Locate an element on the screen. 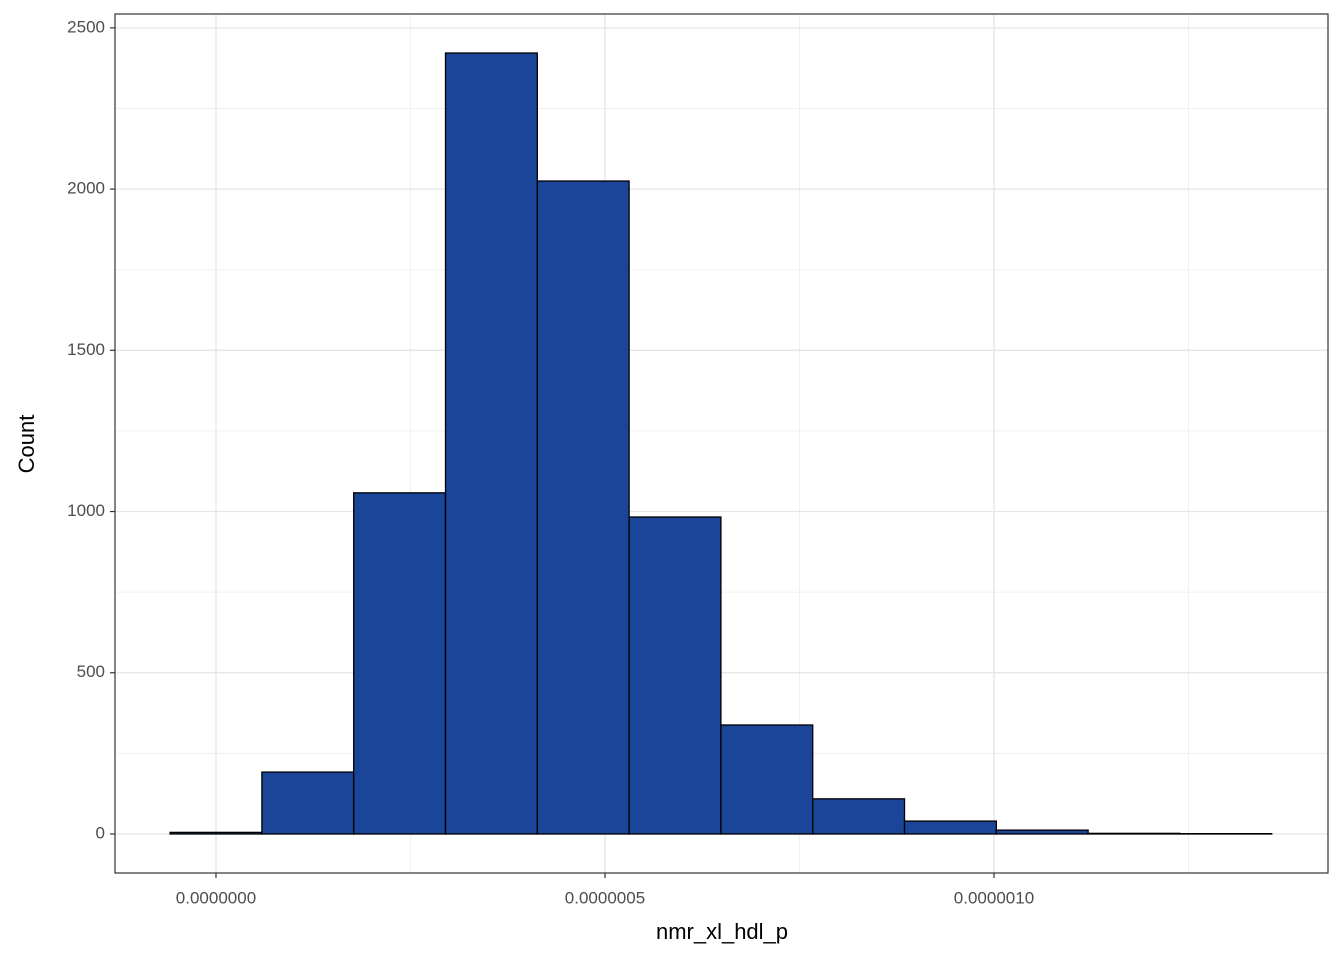 The image size is (1344, 960). y-tick-label: 1000 is located at coordinates (86, 510).